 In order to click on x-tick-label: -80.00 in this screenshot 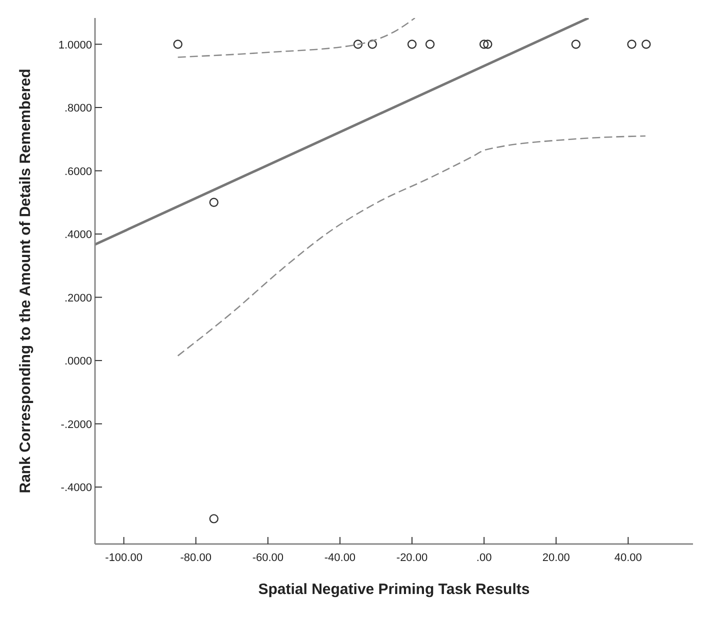, I will do `click(196, 558)`.